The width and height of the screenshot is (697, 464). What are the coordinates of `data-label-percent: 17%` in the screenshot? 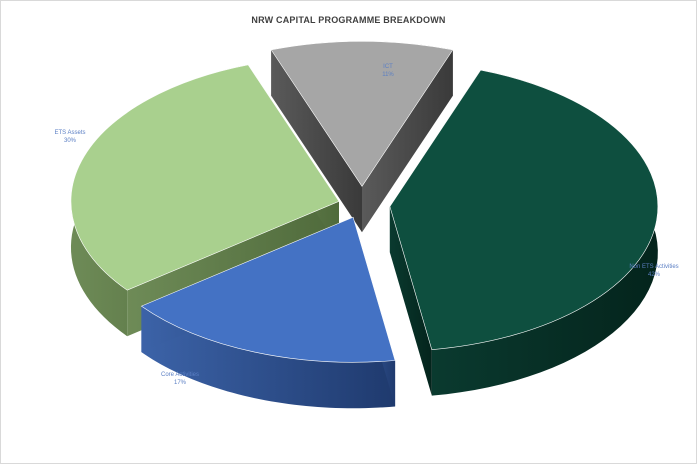 It's located at (180, 383).